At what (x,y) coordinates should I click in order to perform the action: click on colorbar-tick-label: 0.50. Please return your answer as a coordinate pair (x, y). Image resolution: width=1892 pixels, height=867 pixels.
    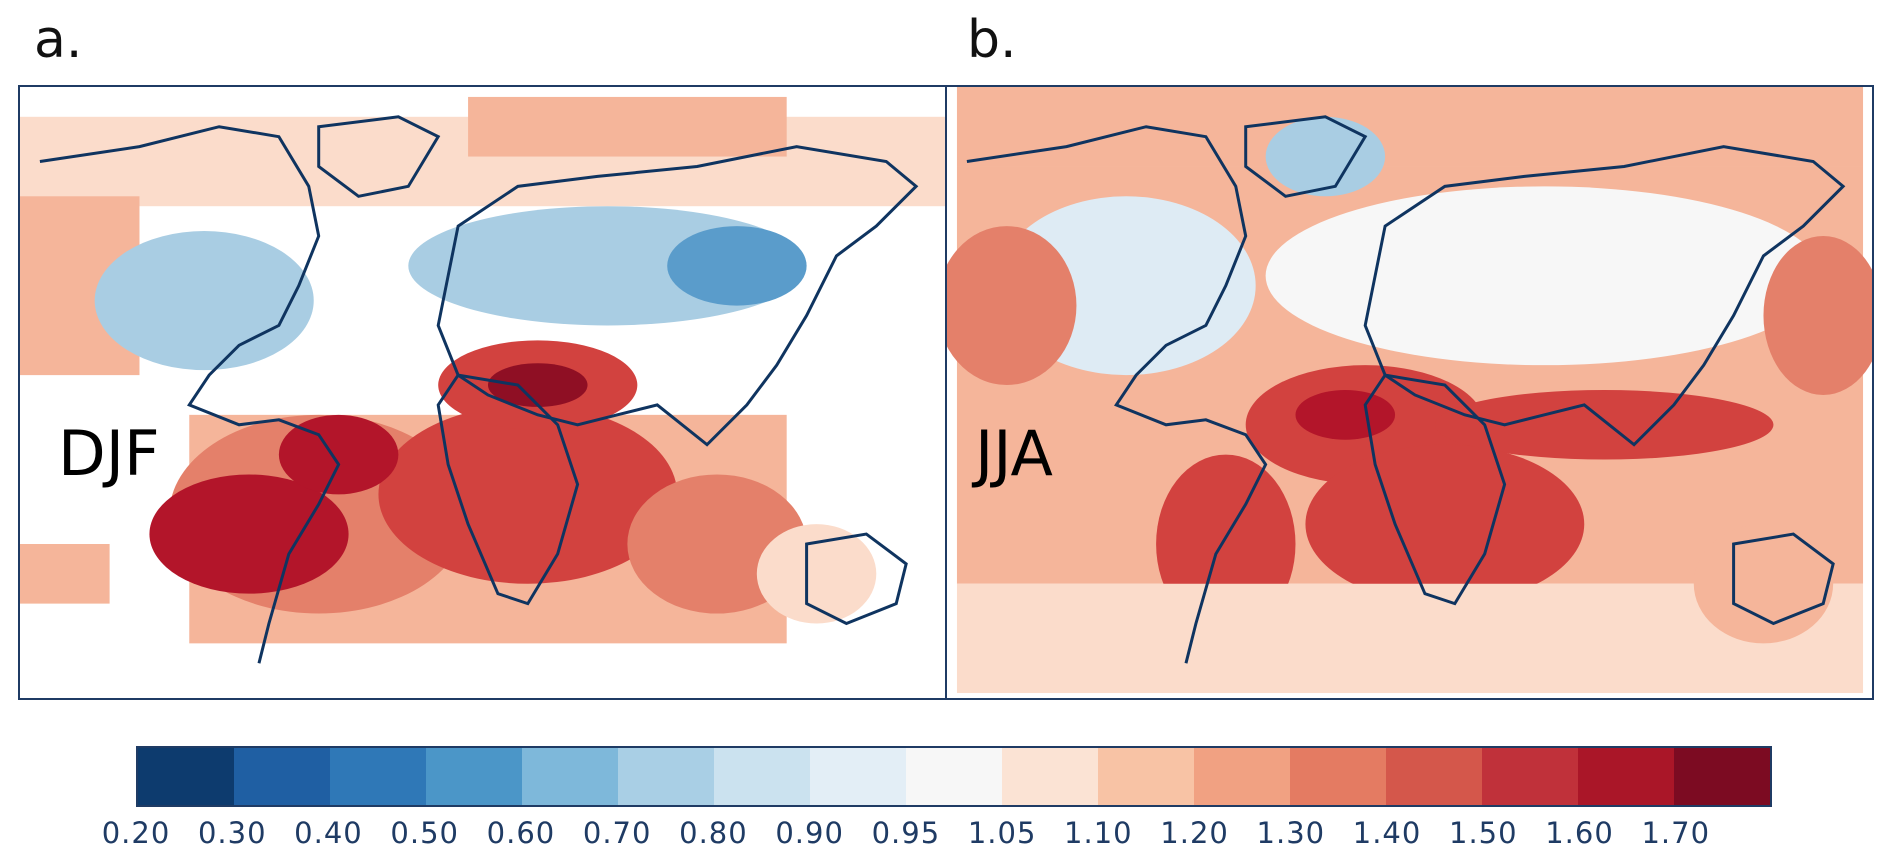
    Looking at the image, I should click on (424, 833).